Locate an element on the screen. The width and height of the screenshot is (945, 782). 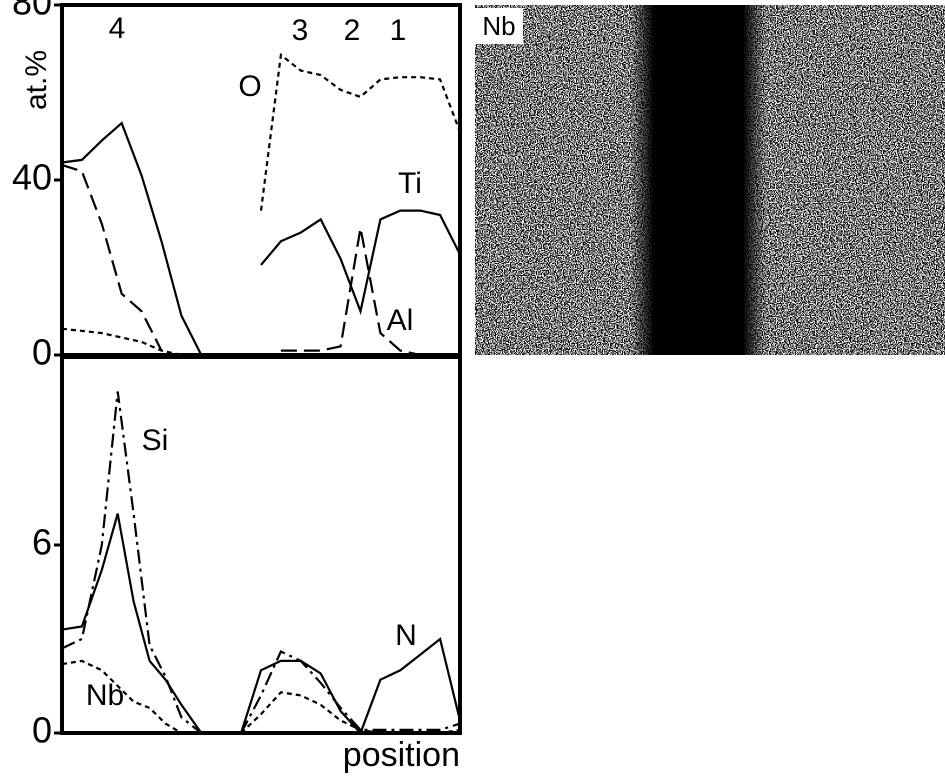
series-label: N is located at coordinates (406, 635).